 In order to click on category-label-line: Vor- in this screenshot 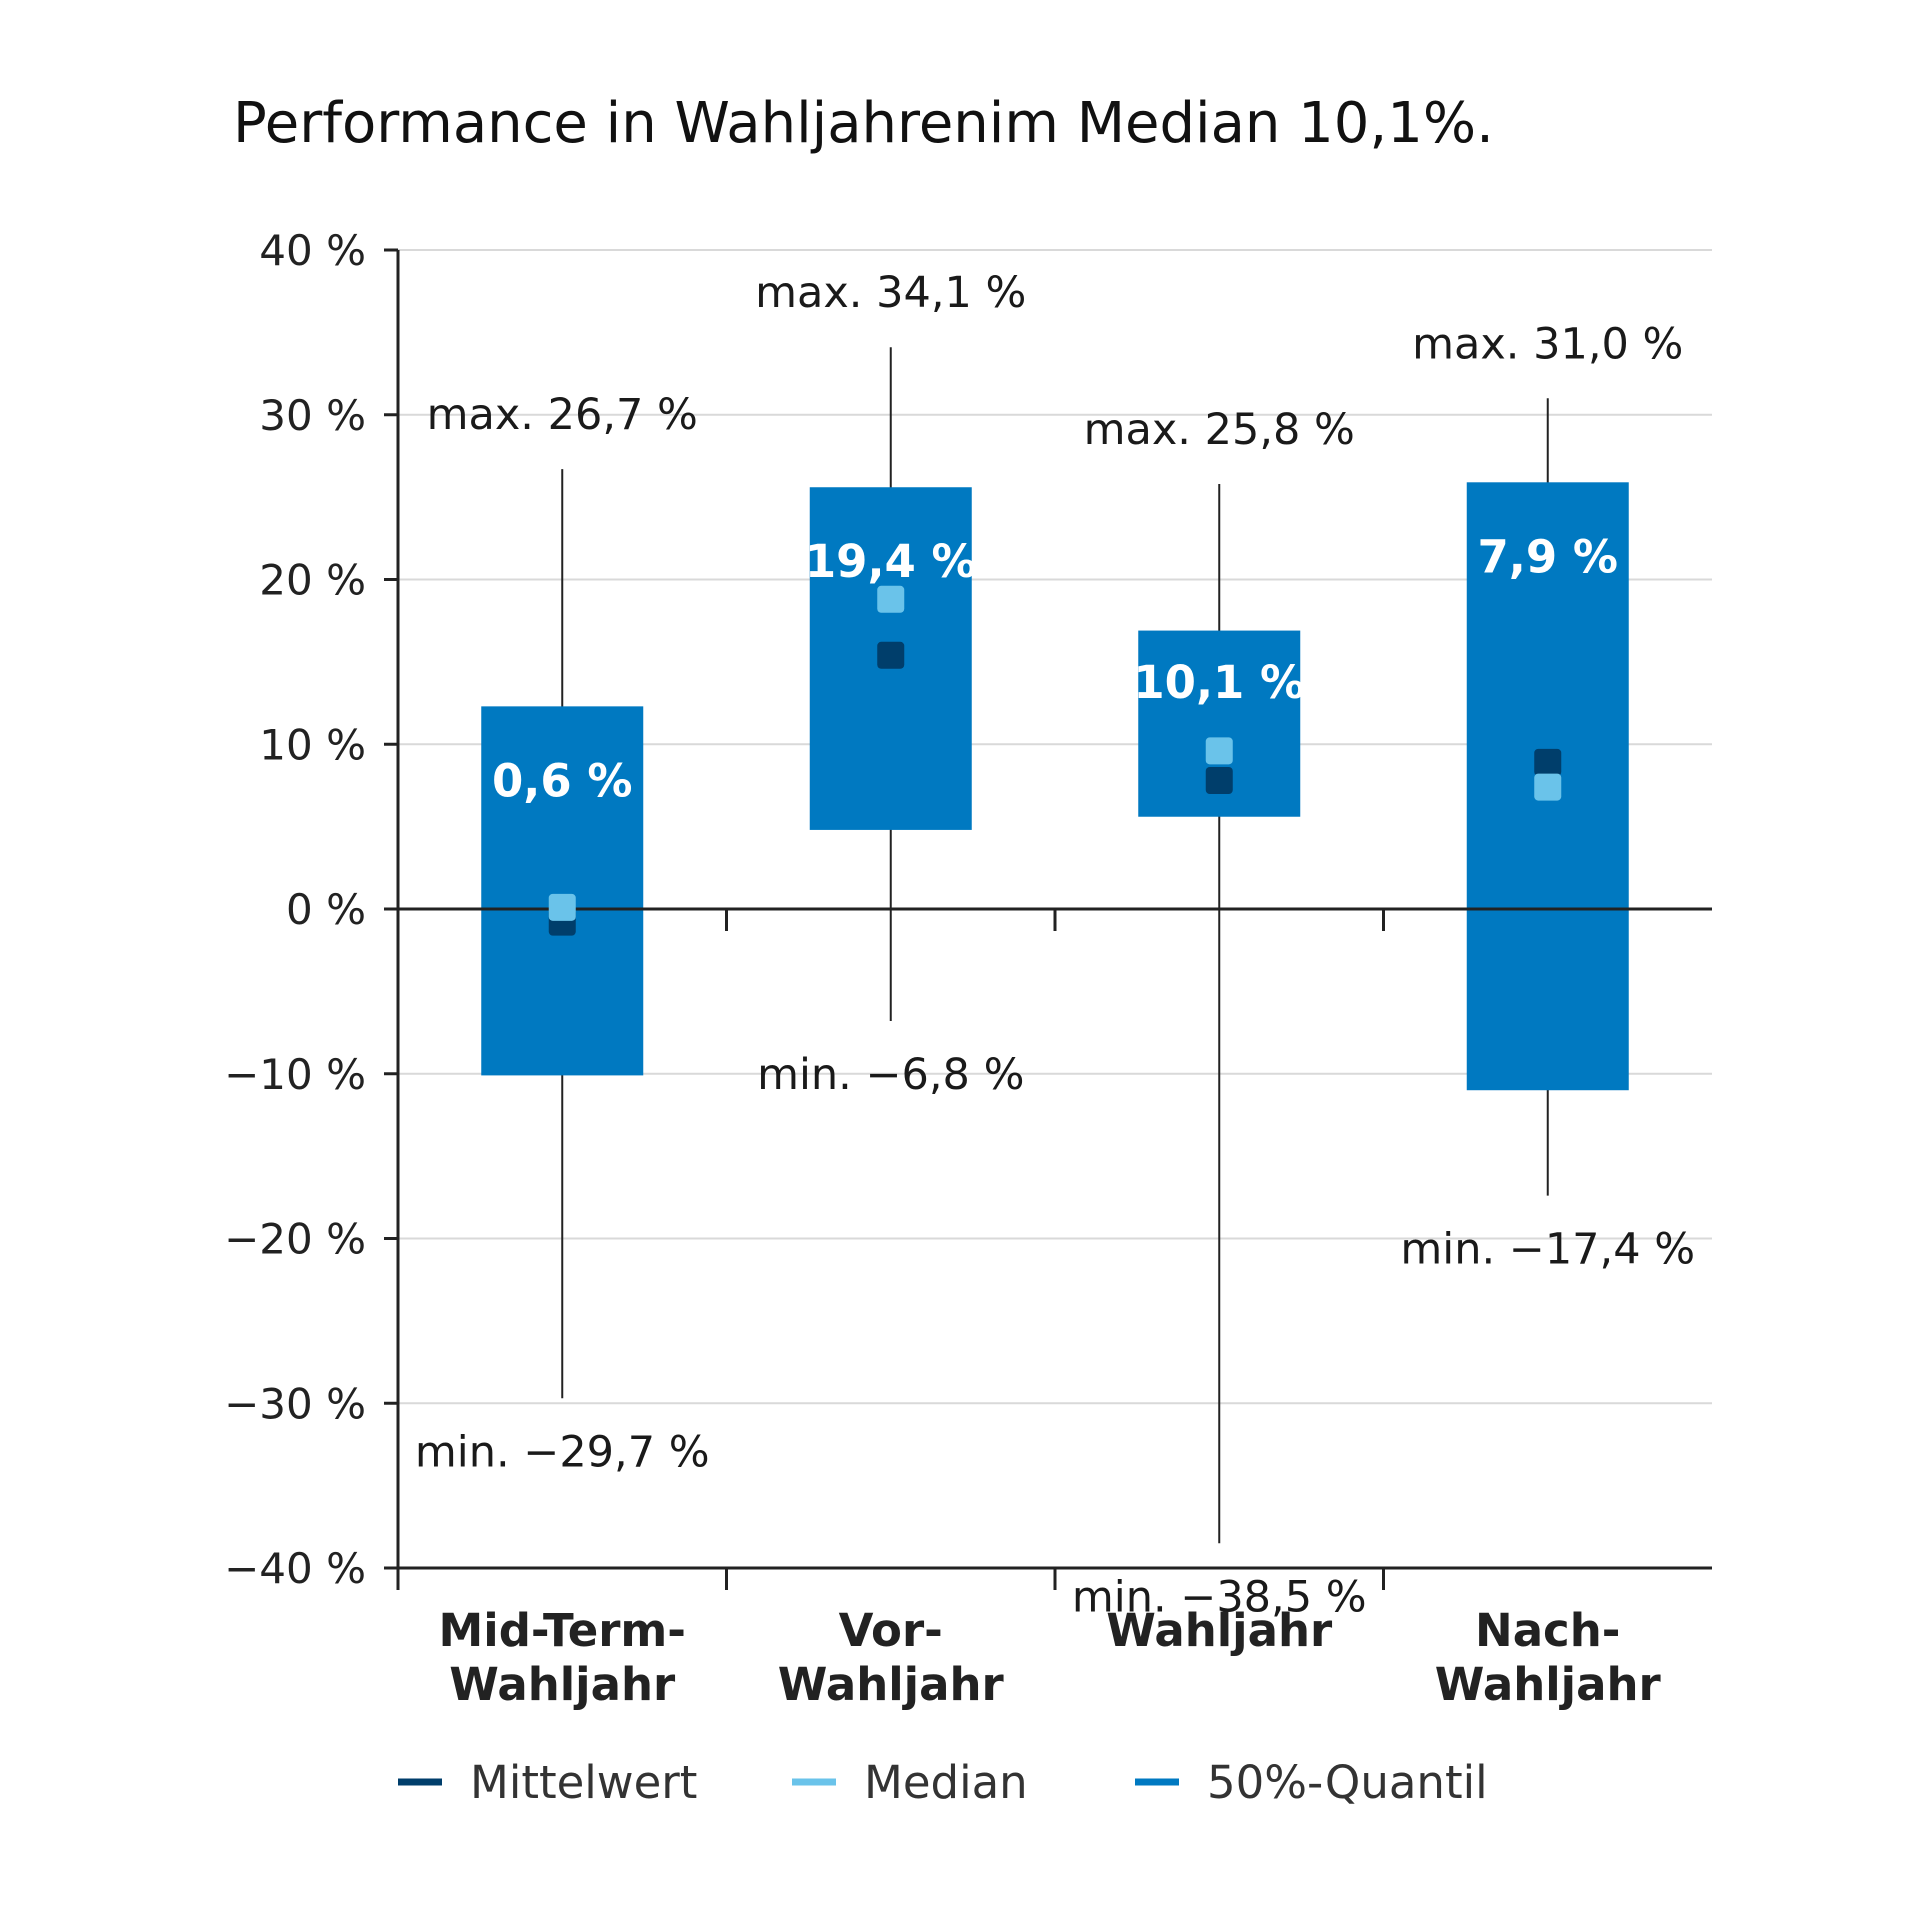, I will do `click(891, 1630)`.